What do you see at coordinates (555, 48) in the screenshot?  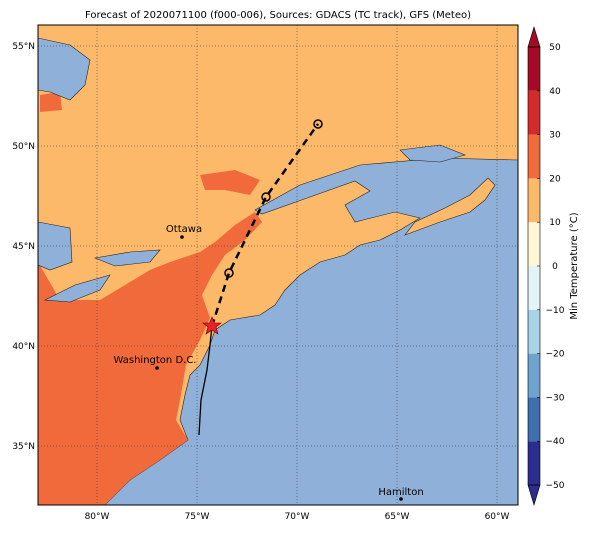 I see `colorbar-tick-label: 50` at bounding box center [555, 48].